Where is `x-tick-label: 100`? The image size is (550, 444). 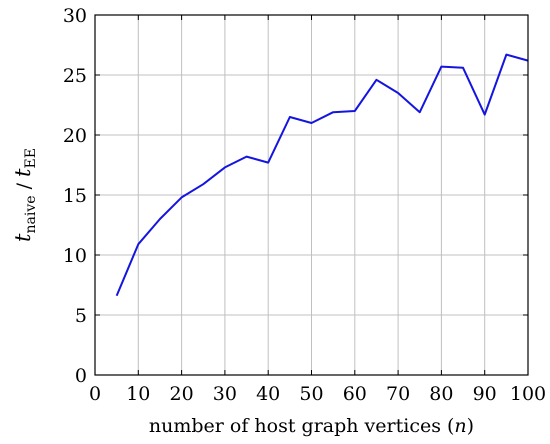
x-tick-label: 100 is located at coordinates (528, 394).